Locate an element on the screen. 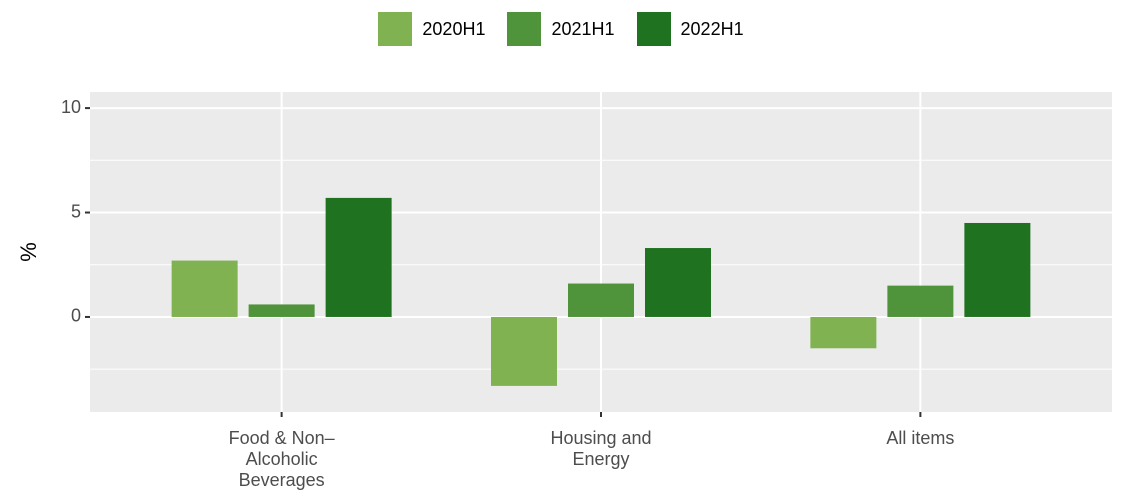 This screenshot has height=500, width=1122. legend-item: 2020H1 is located at coordinates (431, 29).